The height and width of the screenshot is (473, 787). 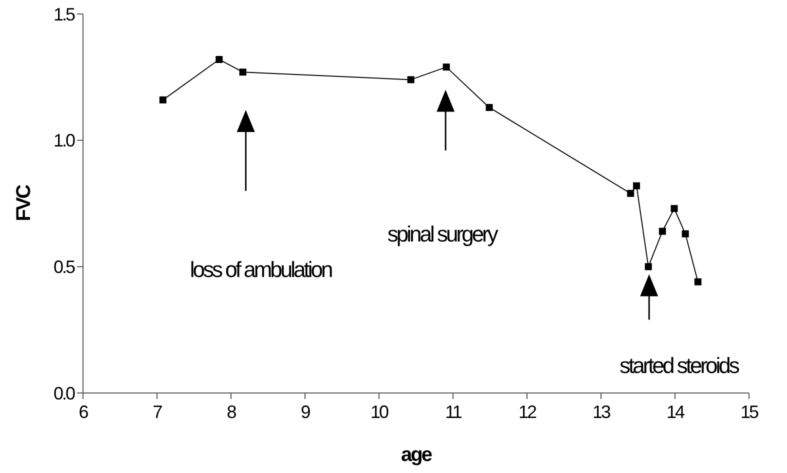 What do you see at coordinates (64, 393) in the screenshot?
I see `y-tick-label: 0.0` at bounding box center [64, 393].